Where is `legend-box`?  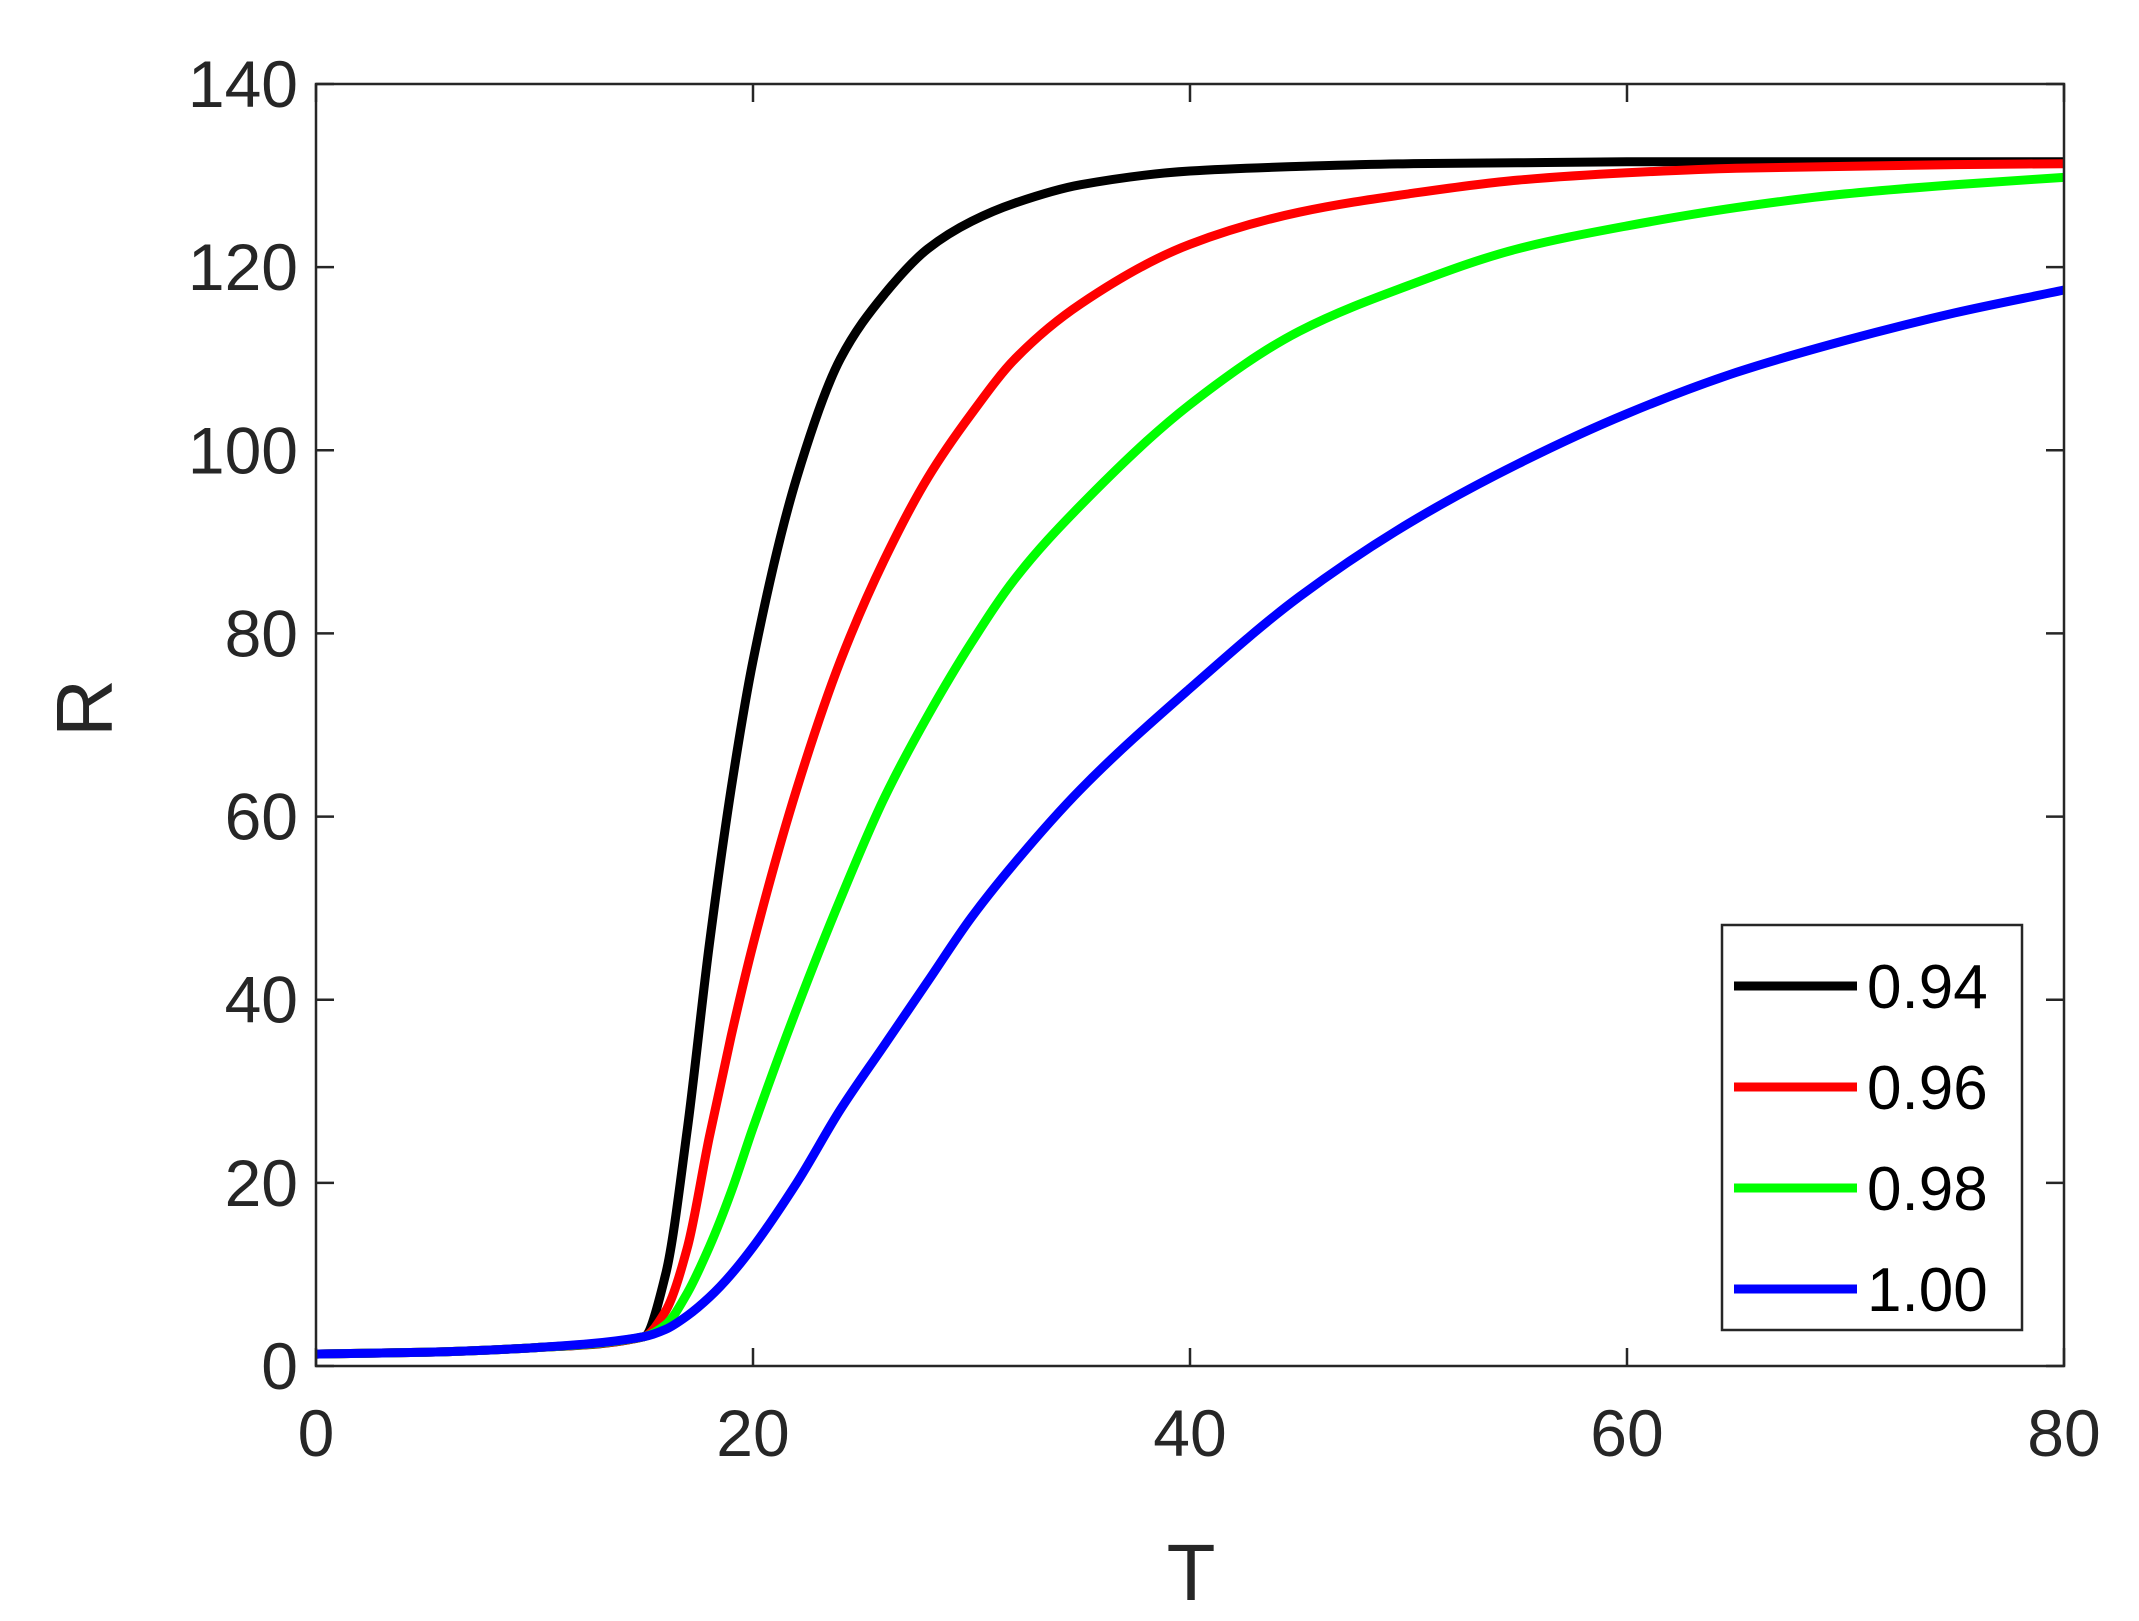 legend-box is located at coordinates (1872, 1127).